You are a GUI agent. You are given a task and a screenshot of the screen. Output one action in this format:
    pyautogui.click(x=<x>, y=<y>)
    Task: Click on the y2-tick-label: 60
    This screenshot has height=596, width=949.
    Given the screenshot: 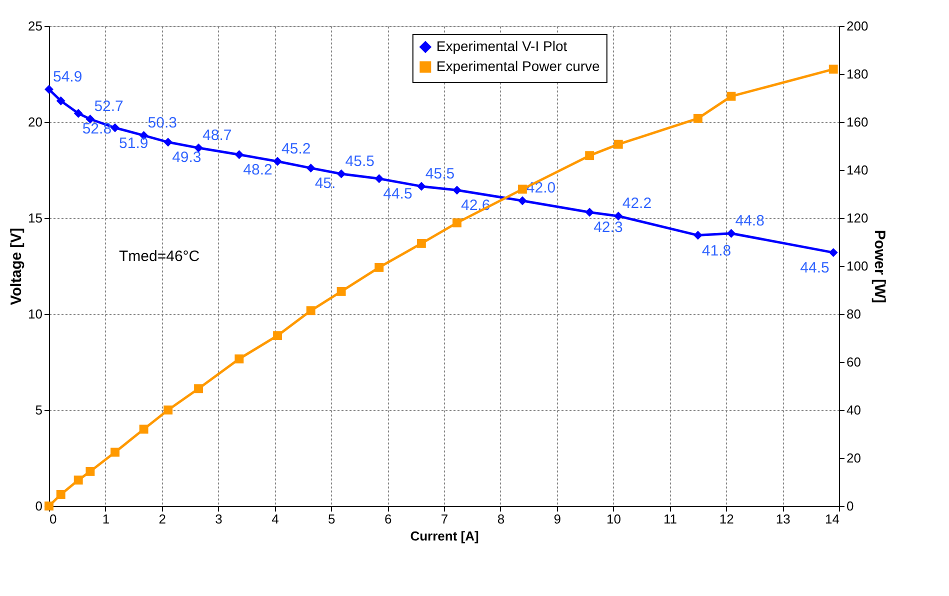 What is the action you would take?
    pyautogui.click(x=853, y=362)
    